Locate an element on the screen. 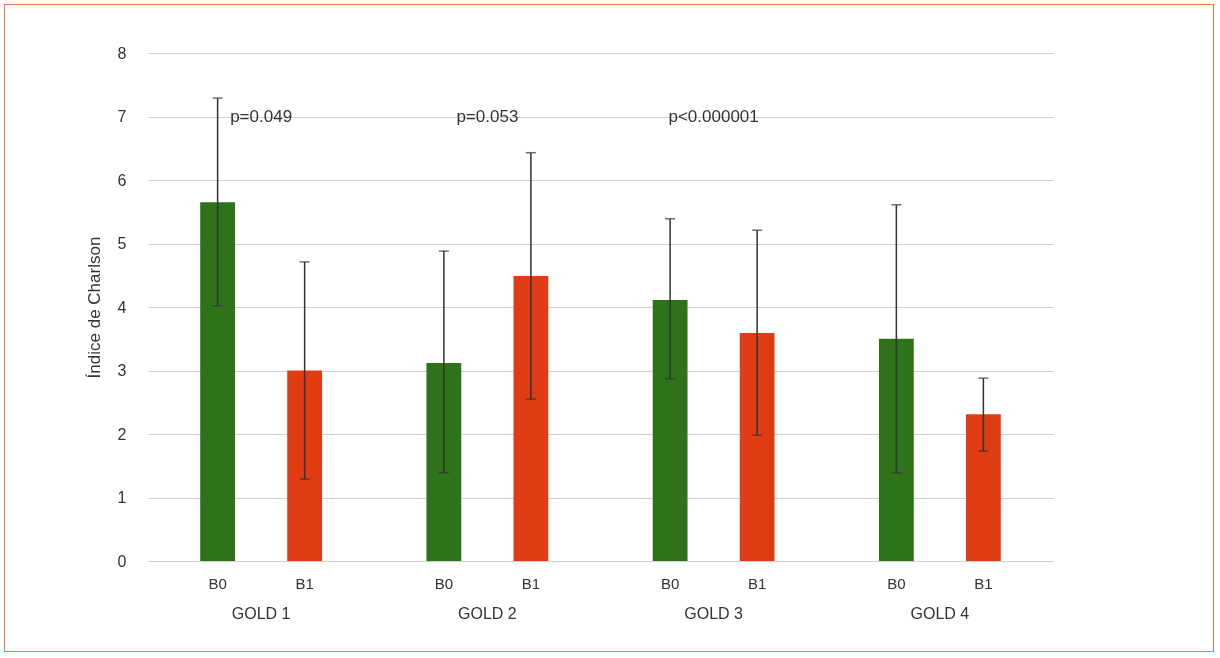 The image size is (1220, 658). annotation: p<0.000001 is located at coordinates (713, 116).